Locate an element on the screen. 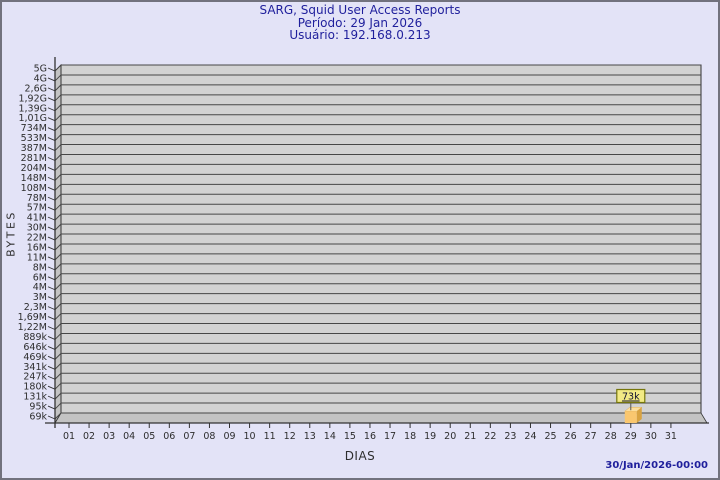 This screenshot has width=720, height=480. y-tick-label: 30M is located at coordinates (37, 228).